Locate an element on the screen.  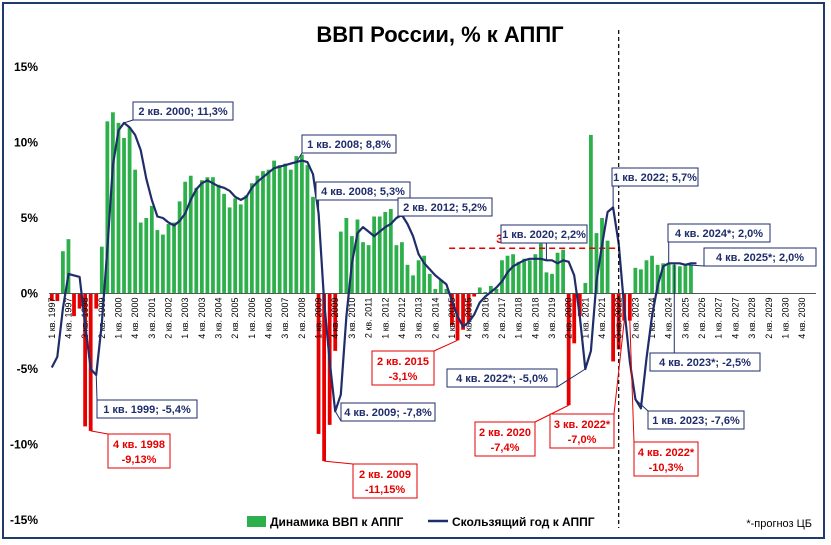
callout-label: 2 кв. 2009 is located at coordinates (385, 475).